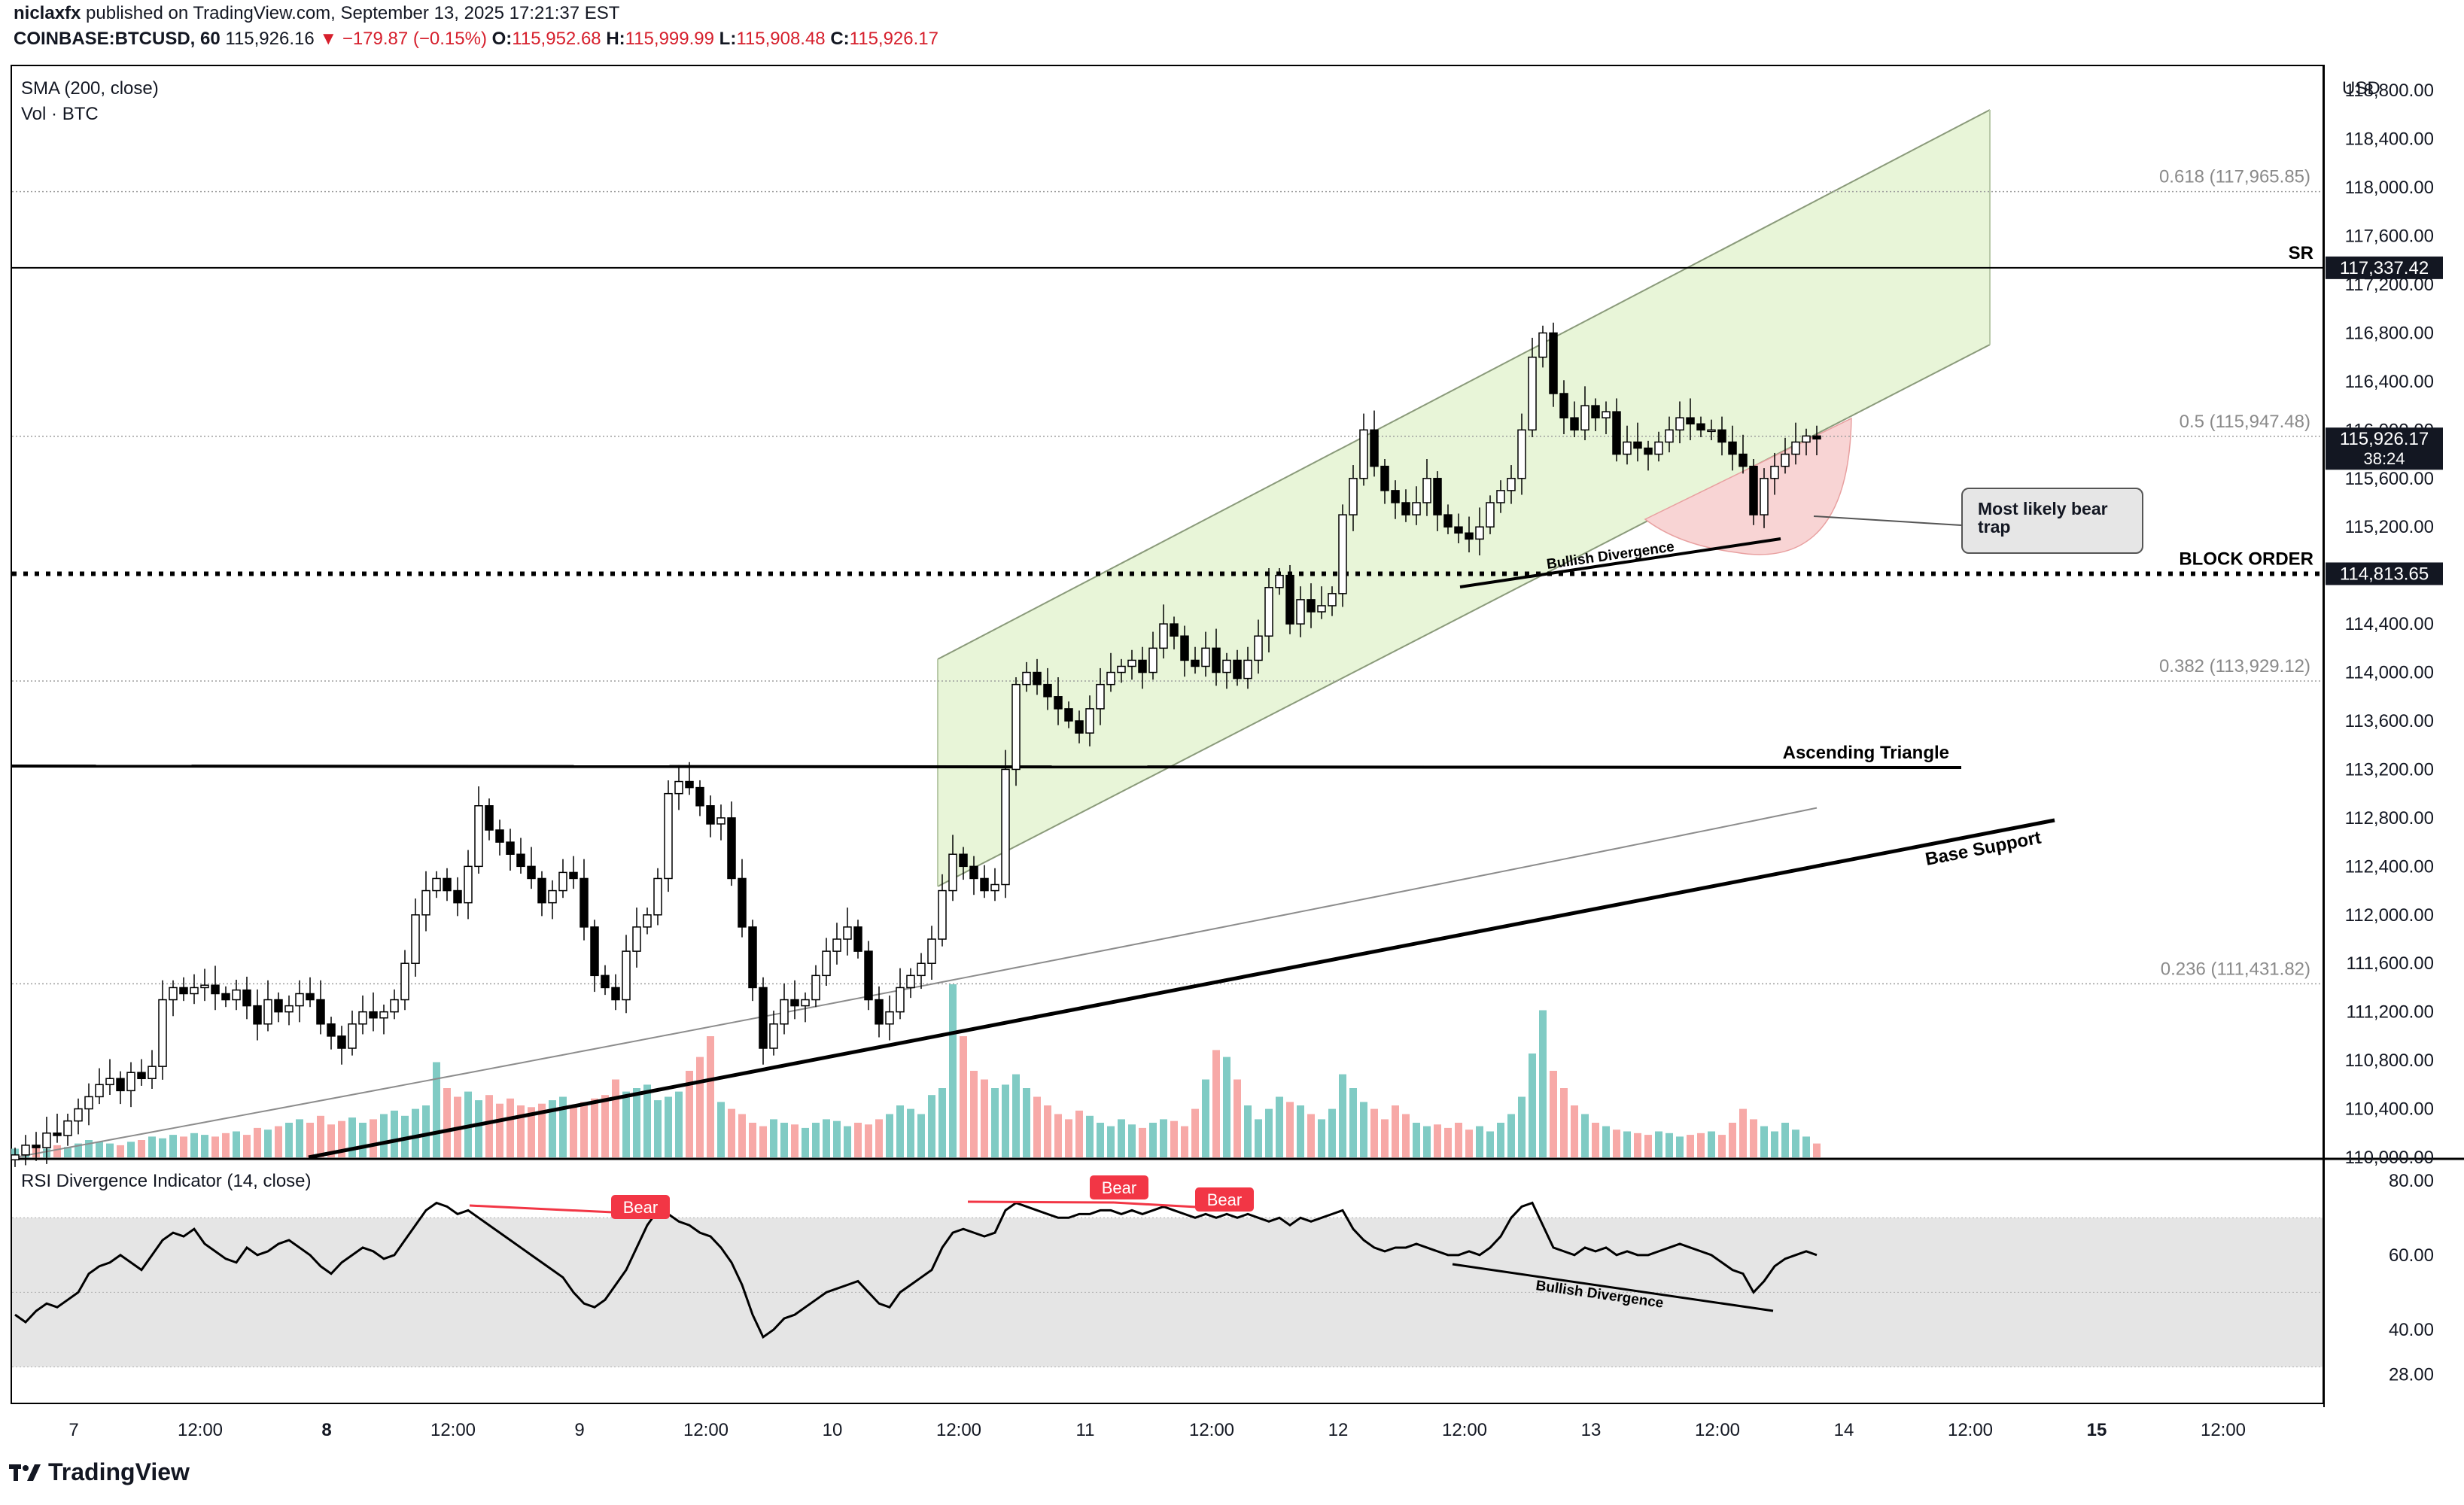 This screenshot has width=2464, height=1505. Describe the element at coordinates (117, 39) in the screenshot. I see `symbol-label: COINBASE:BTCUSD, 60` at that location.